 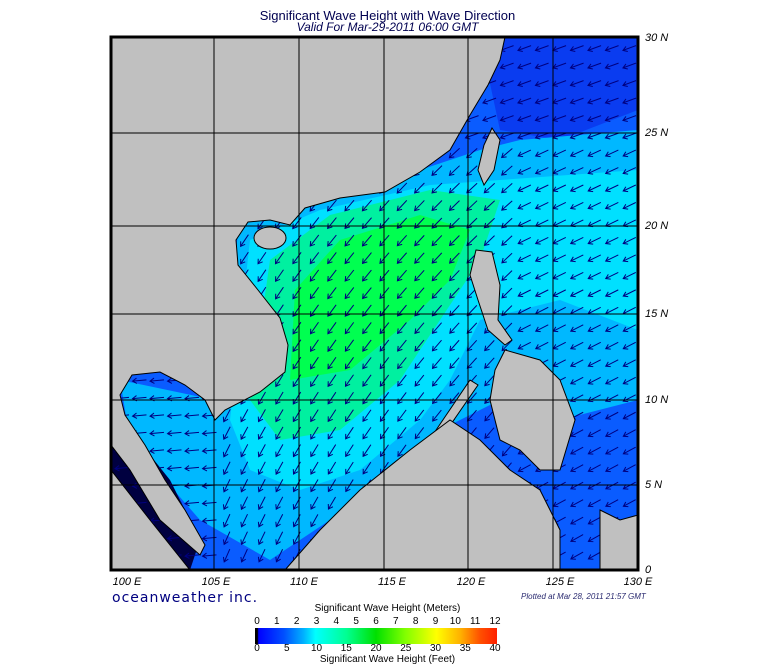 What do you see at coordinates (356, 621) in the screenshot?
I see `meter-tick-label: 5` at bounding box center [356, 621].